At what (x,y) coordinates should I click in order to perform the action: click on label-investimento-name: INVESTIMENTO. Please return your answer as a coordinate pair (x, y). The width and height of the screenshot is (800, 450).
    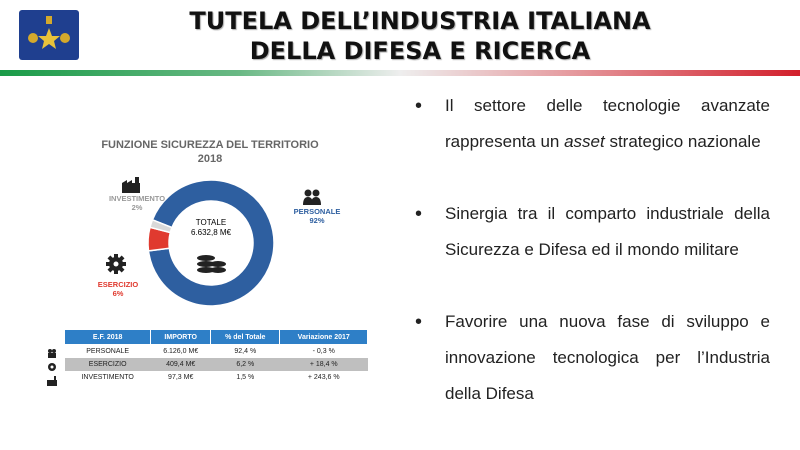
    Looking at the image, I should click on (137, 198).